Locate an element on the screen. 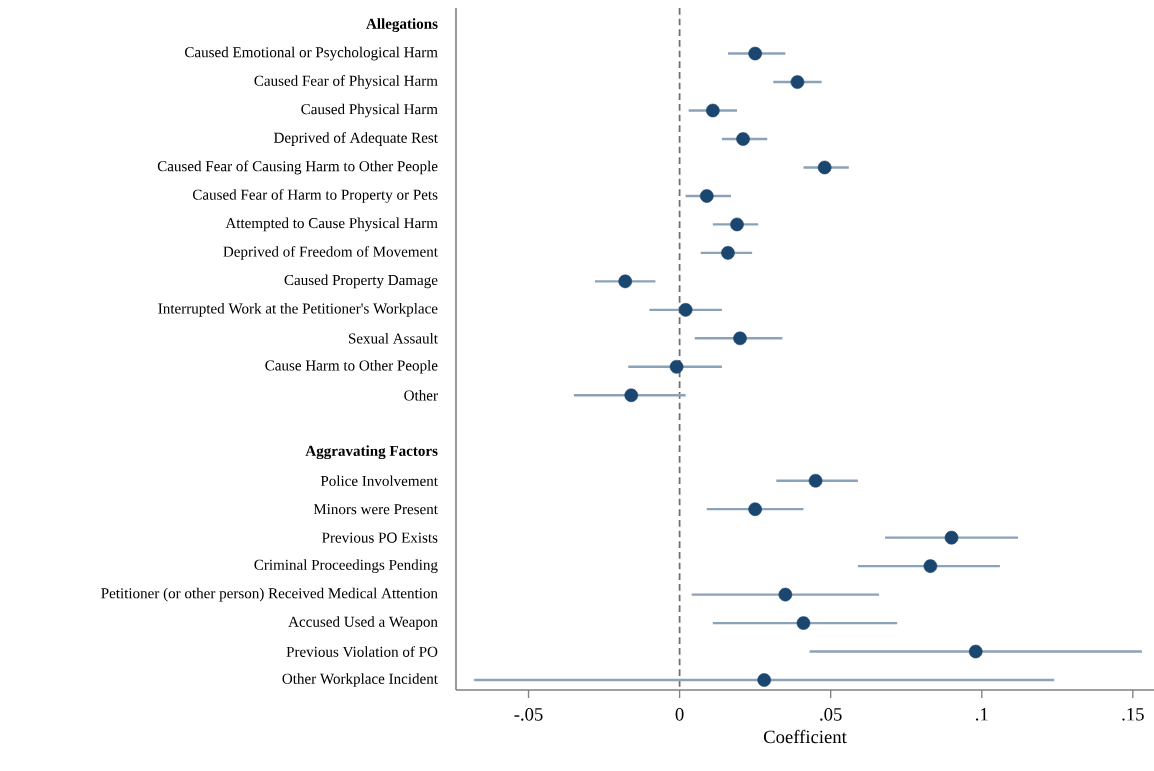  y-tick-label: Caused Property Damage is located at coordinates (361, 281).